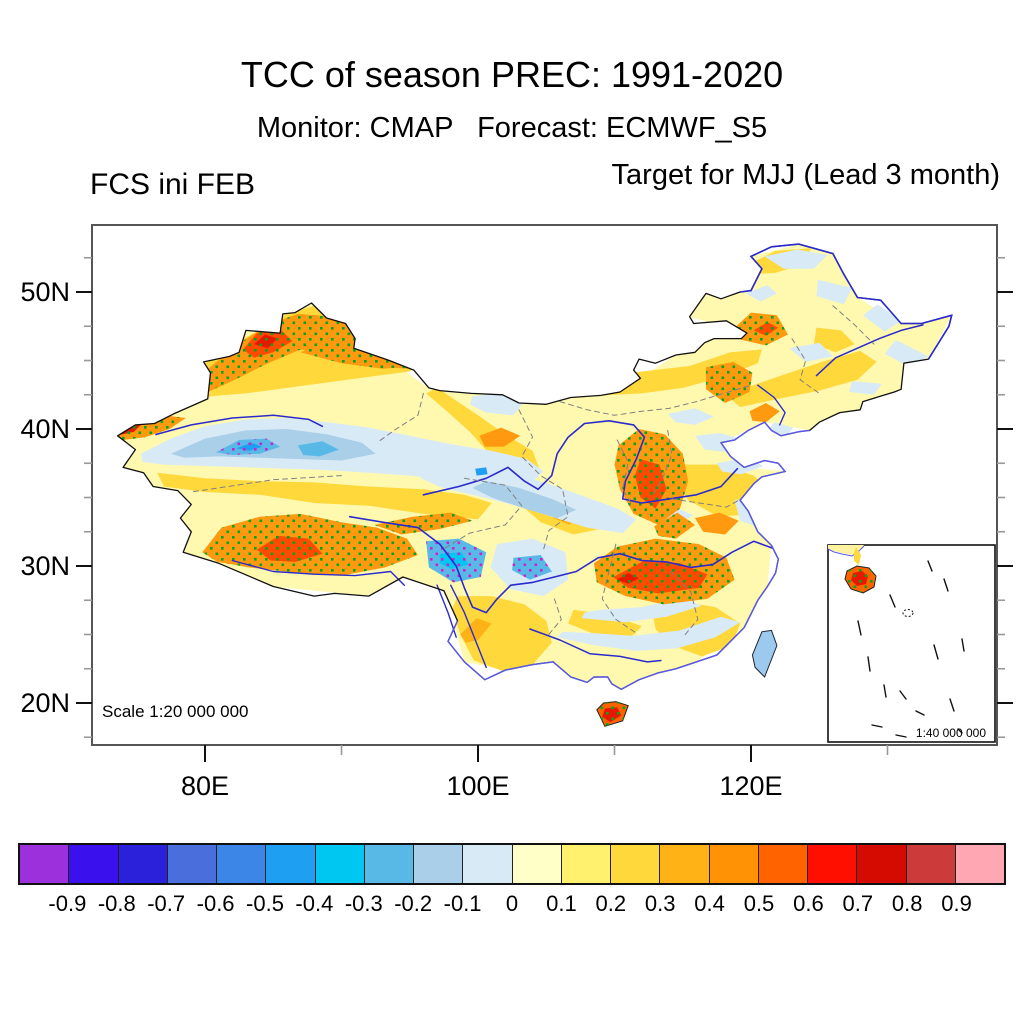  Describe the element at coordinates (759, 903) in the screenshot. I see `colorbar-tick-label: 0.5` at that location.